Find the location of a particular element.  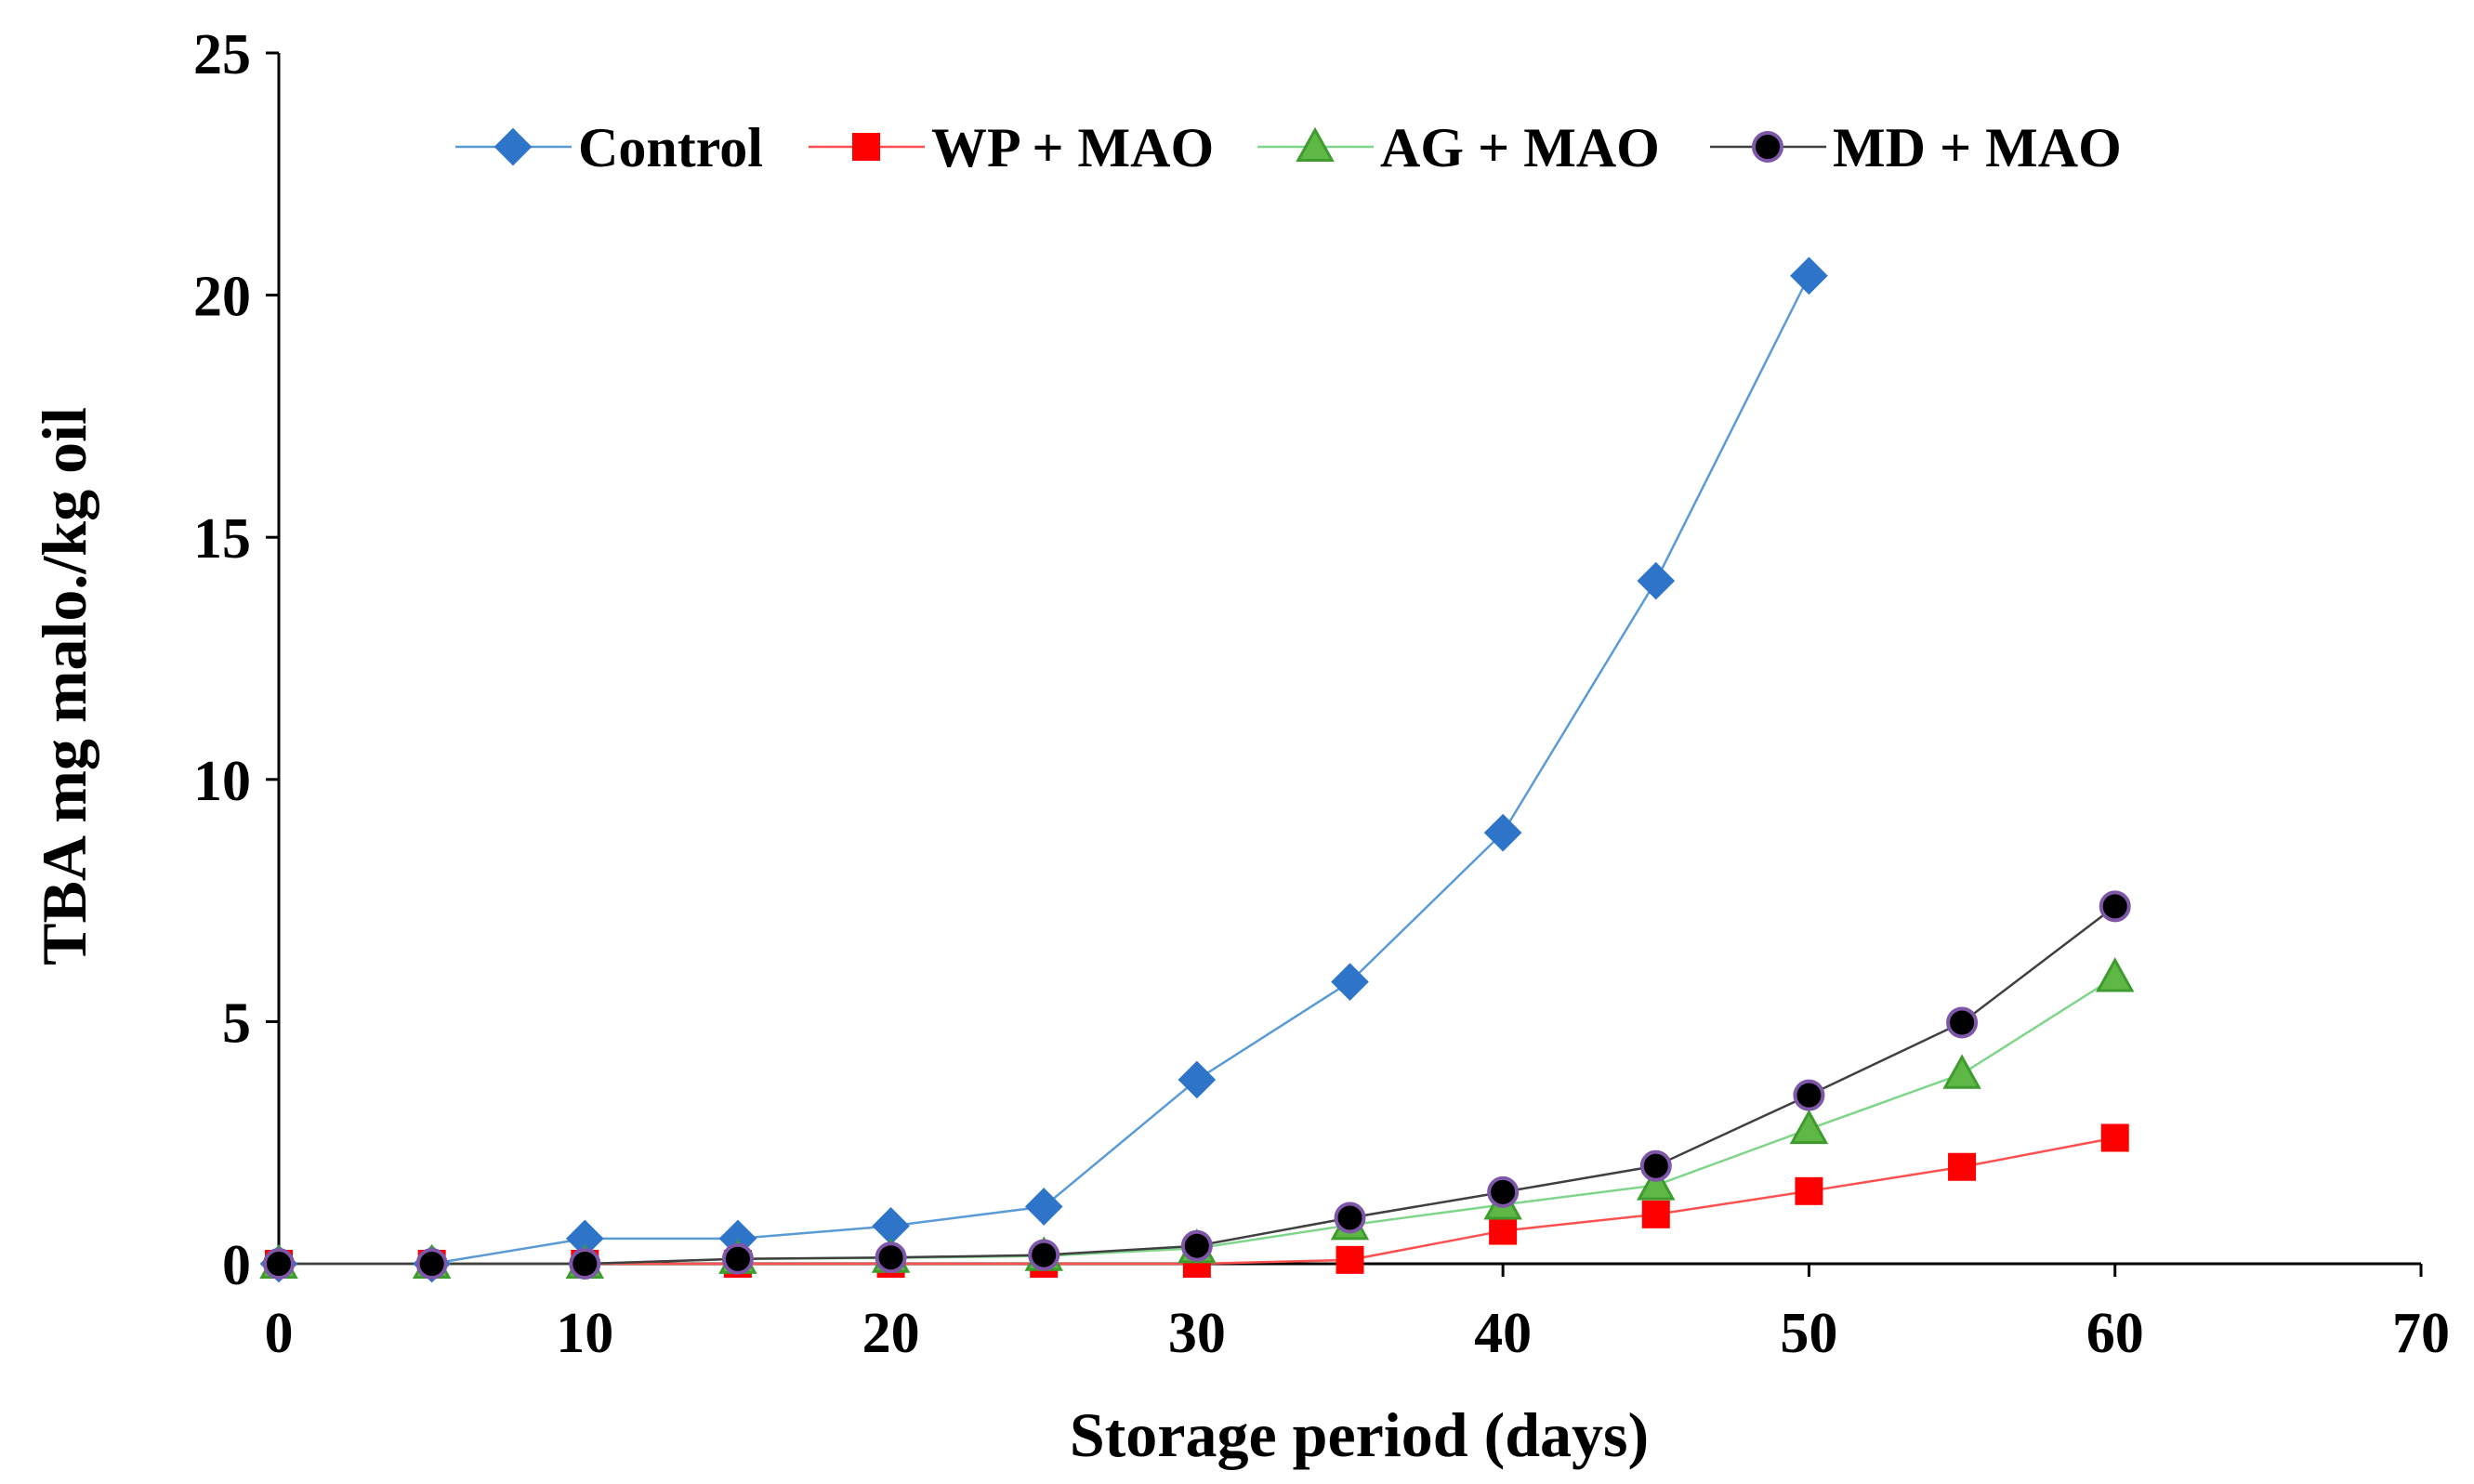

x-tick-label: 20 is located at coordinates (891, 1334).